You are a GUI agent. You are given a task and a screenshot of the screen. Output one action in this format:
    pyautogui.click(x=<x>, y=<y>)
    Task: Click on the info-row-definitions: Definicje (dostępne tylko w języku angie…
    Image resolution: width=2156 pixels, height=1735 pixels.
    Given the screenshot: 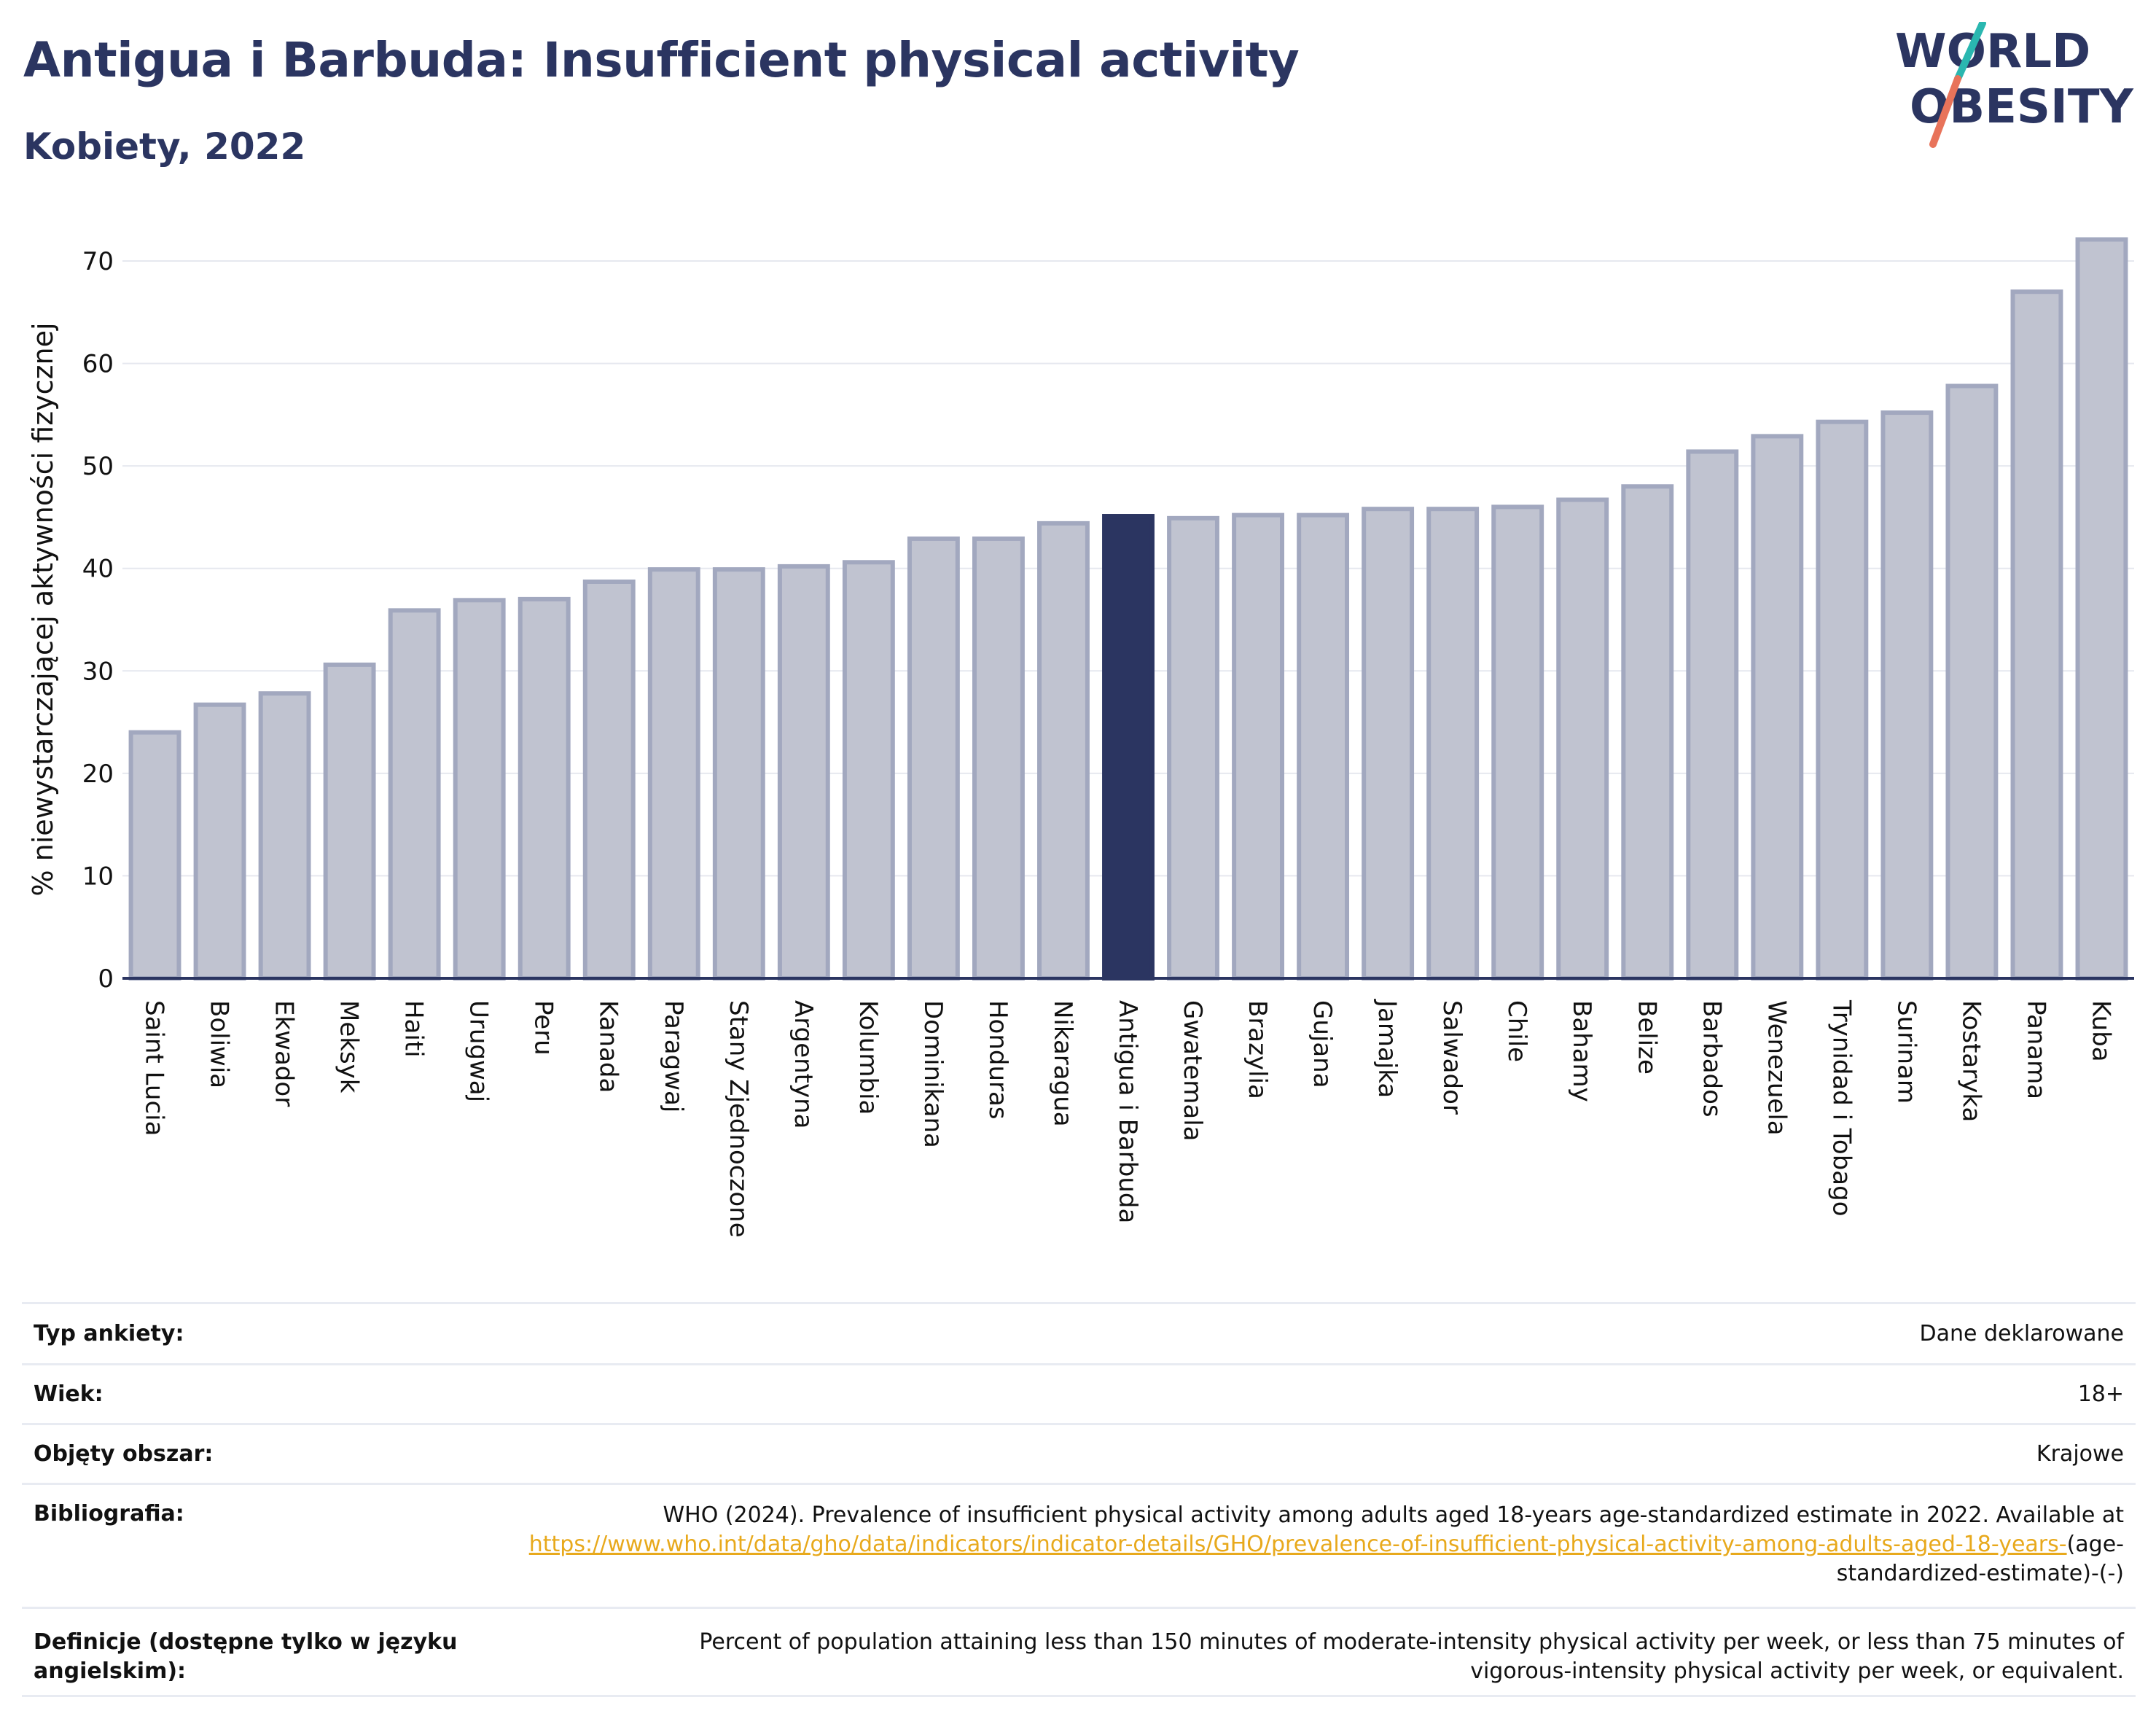 What is the action you would take?
    pyautogui.click(x=1079, y=1652)
    